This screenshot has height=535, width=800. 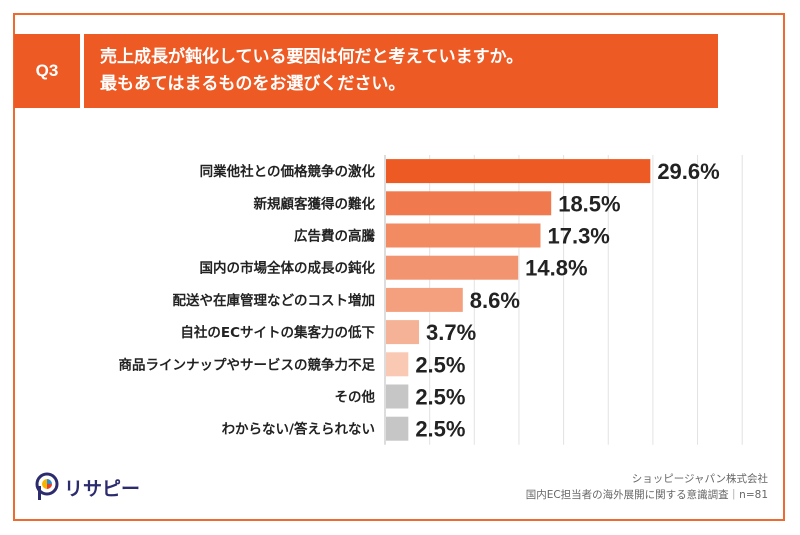 I want to click on category-label: その他, so click(x=355, y=397).